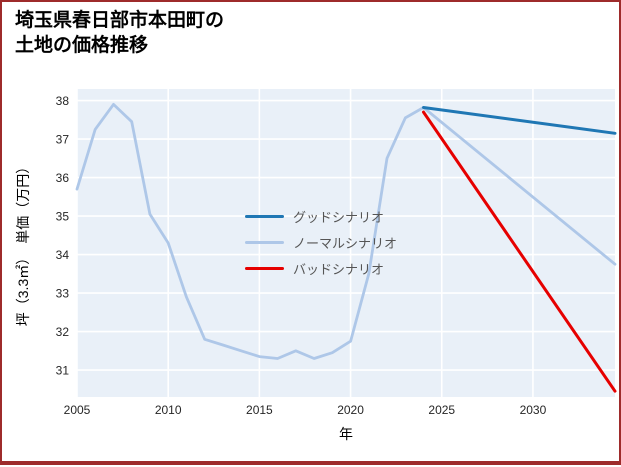 The image size is (621, 467). I want to click on chart-title: 埼玉県春日部市本田町の 土地の価格推移, so click(119, 33).